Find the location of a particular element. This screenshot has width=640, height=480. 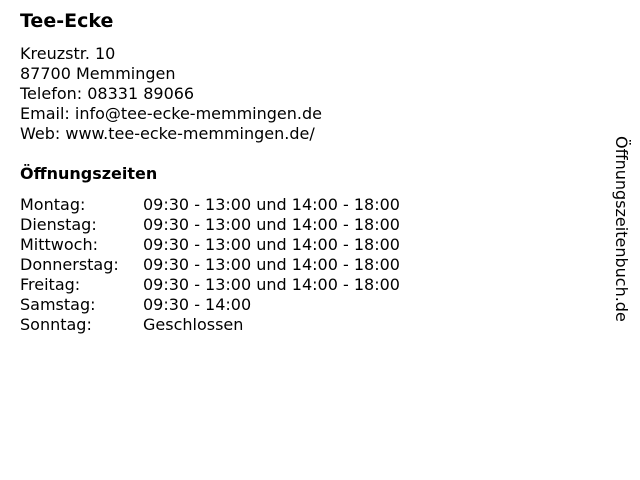

hours-row: Mittwoch: 09:30 - 13:00 und 14:00 - 18:00 is located at coordinates (210, 245).